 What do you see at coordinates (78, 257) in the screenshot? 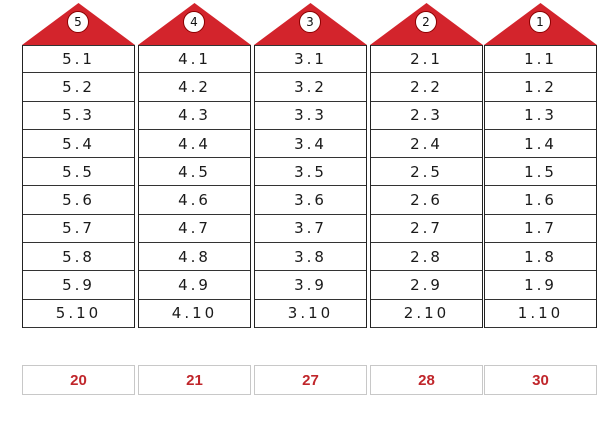
I see `apartment-cell: 5.8` at bounding box center [78, 257].